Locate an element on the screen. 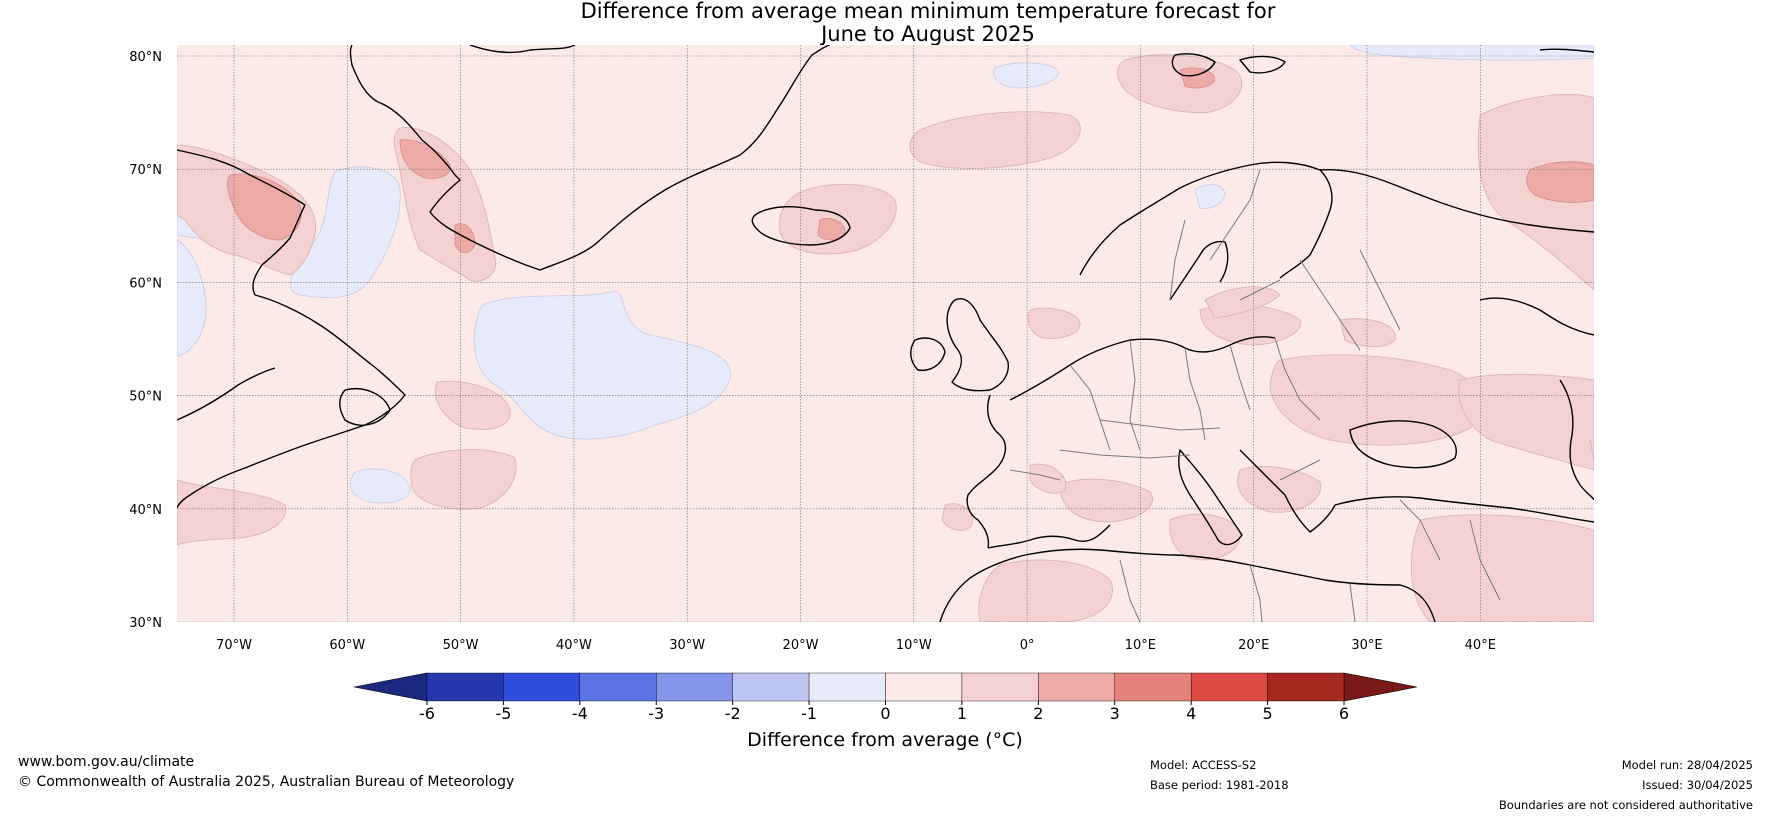 This screenshot has height=816, width=1770. model-text: Model: ACCESS-S2 is located at coordinates (1203, 765).